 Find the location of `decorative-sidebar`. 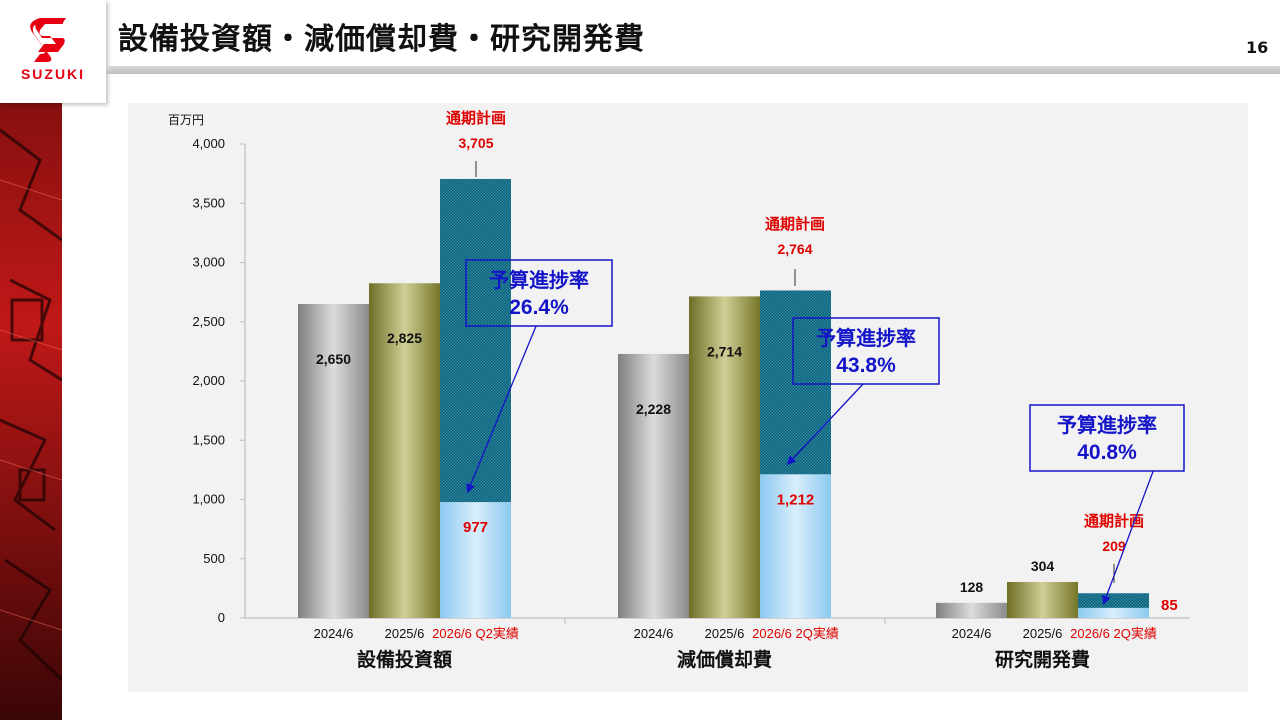

decorative-sidebar is located at coordinates (31, 360).